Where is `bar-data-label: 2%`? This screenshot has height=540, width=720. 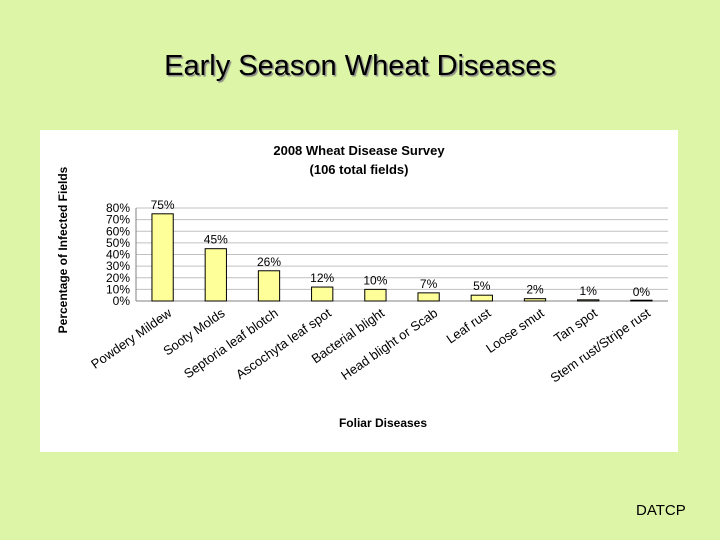 bar-data-label: 2% is located at coordinates (535, 290).